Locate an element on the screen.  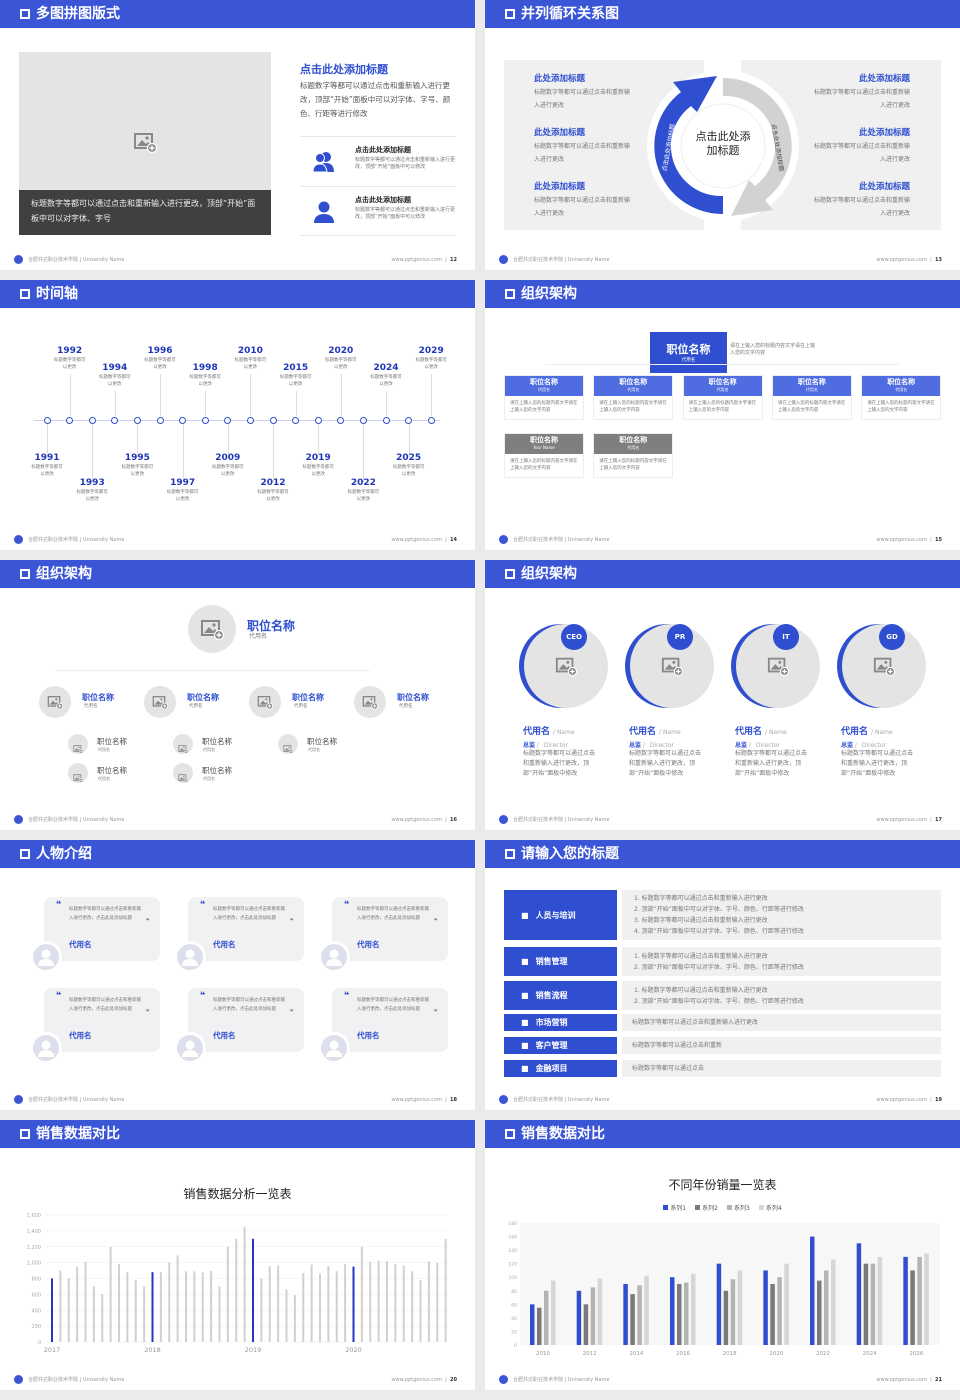
legend-item: 系列4 is located at coordinates (770, 1207).